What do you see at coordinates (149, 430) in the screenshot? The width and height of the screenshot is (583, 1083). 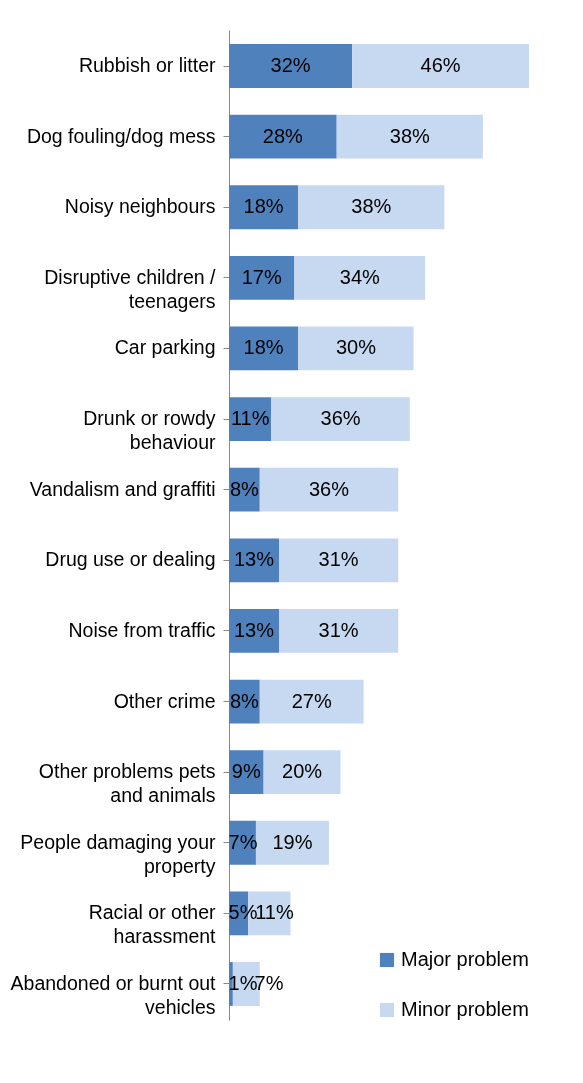 I see `y-tick-label: Drunk or rowdy behaviour` at bounding box center [149, 430].